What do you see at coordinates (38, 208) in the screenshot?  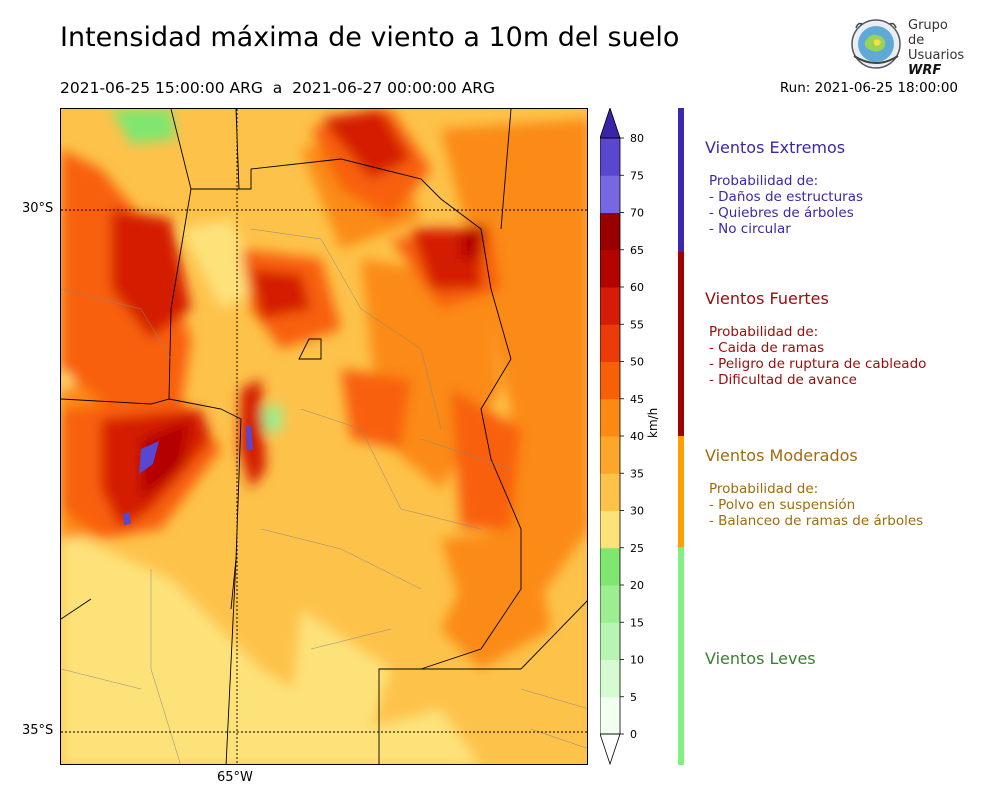 I see `lat-label-30s: 30°S` at bounding box center [38, 208].